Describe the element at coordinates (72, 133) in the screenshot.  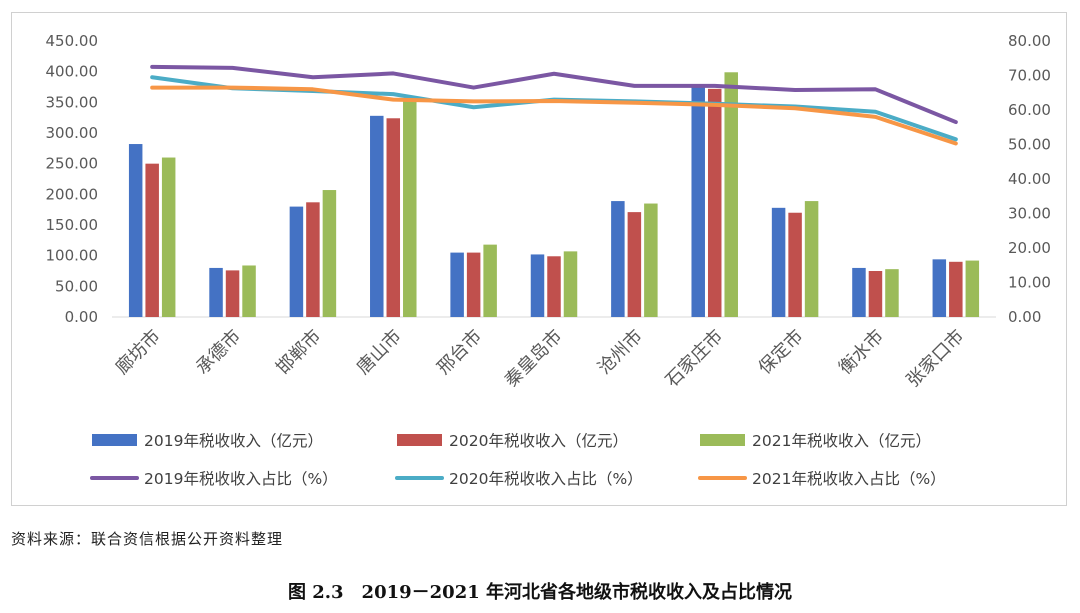
I see `y-left-tick-label: 300.00` at that location.